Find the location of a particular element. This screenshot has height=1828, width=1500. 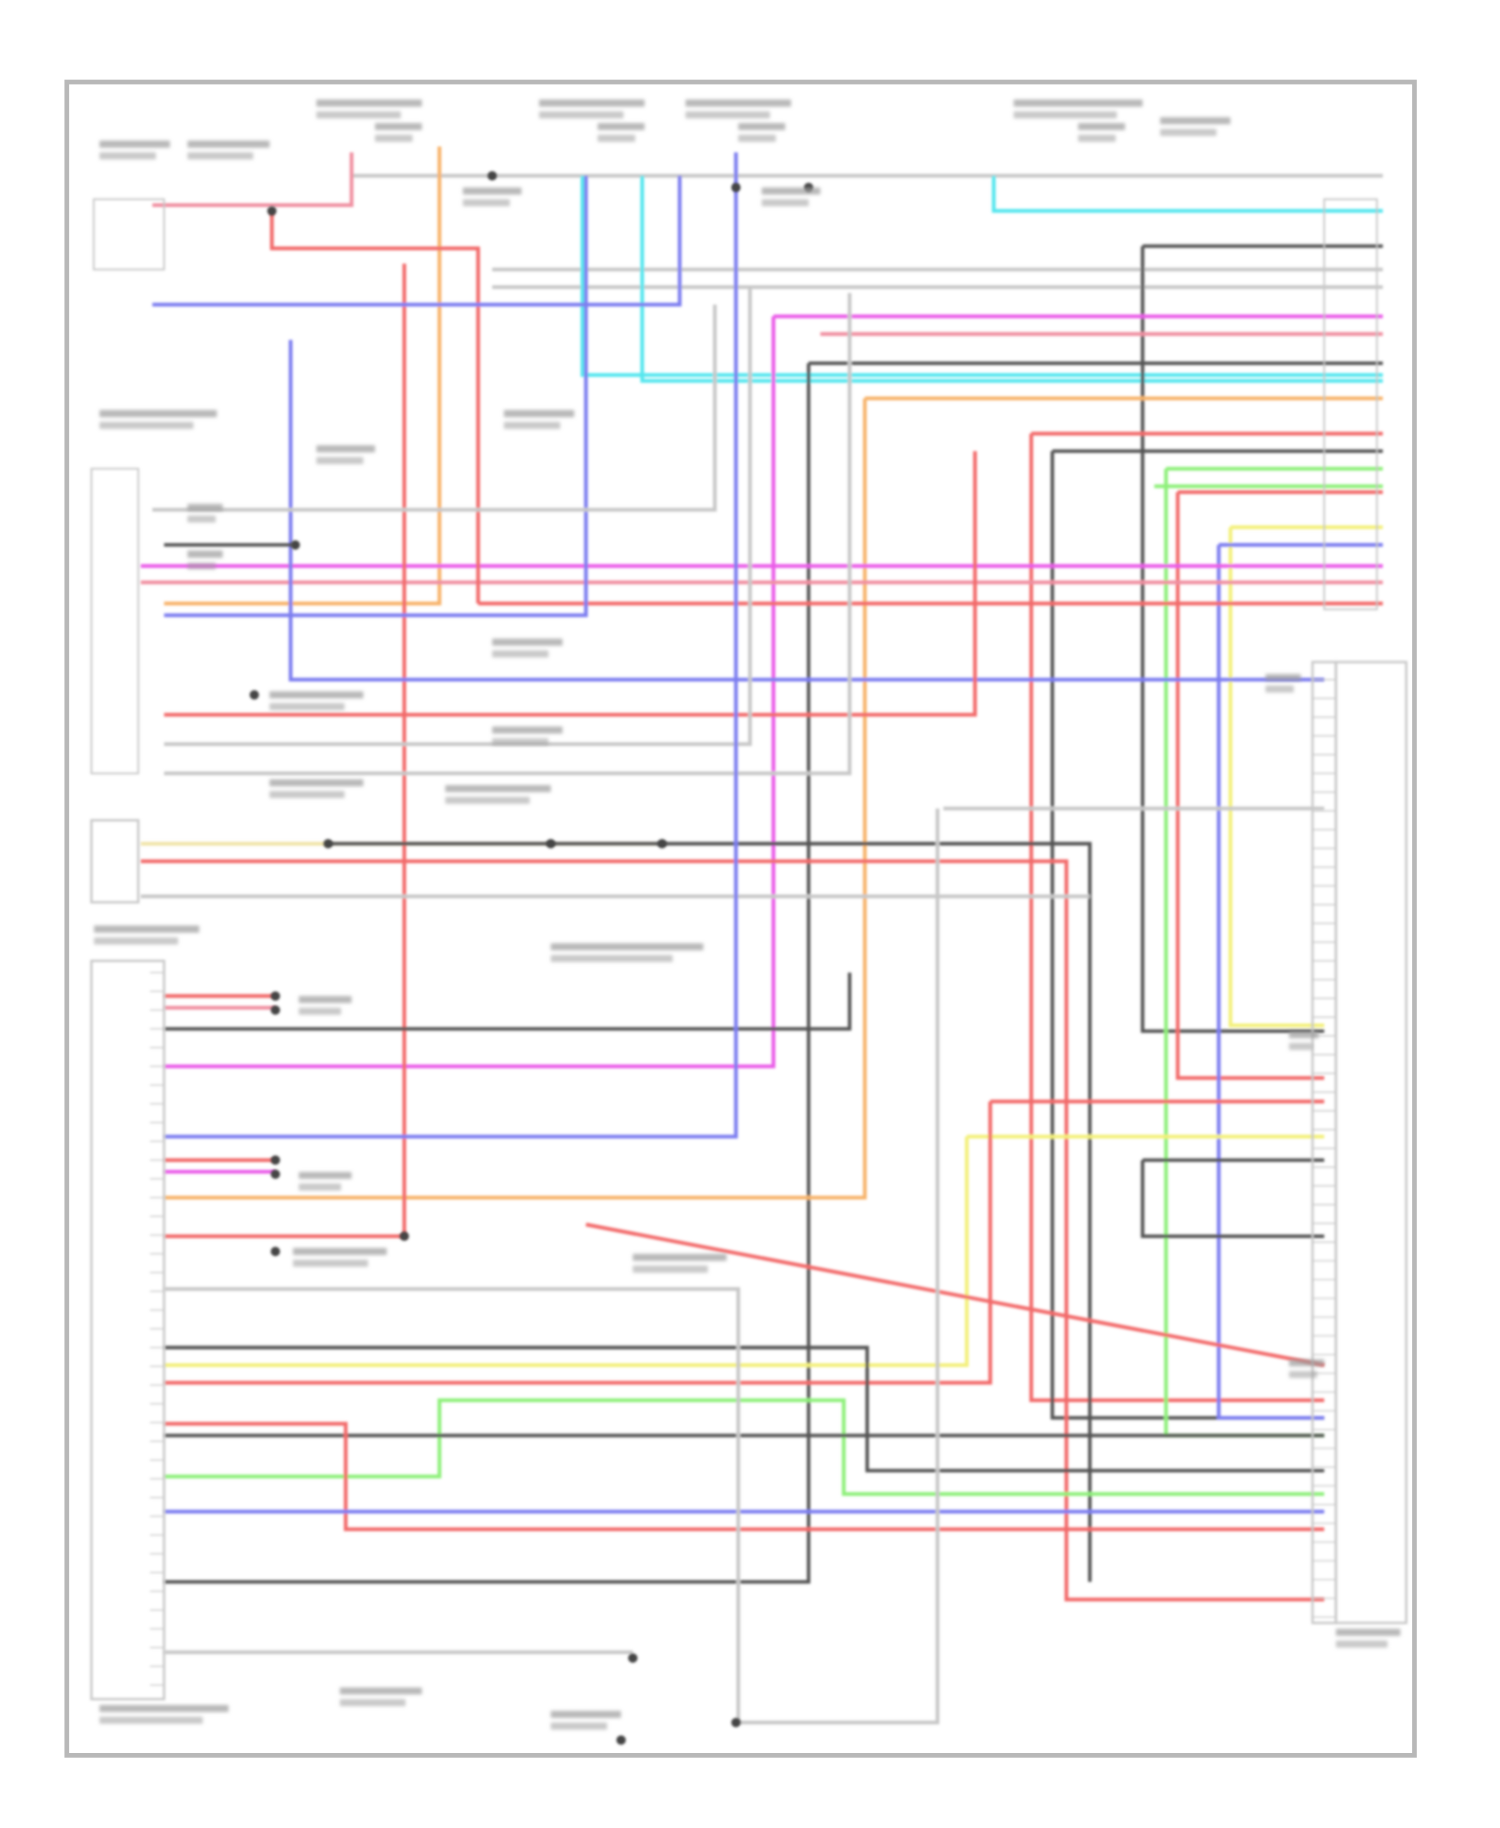

sensor-connector is located at coordinates (115, 861).